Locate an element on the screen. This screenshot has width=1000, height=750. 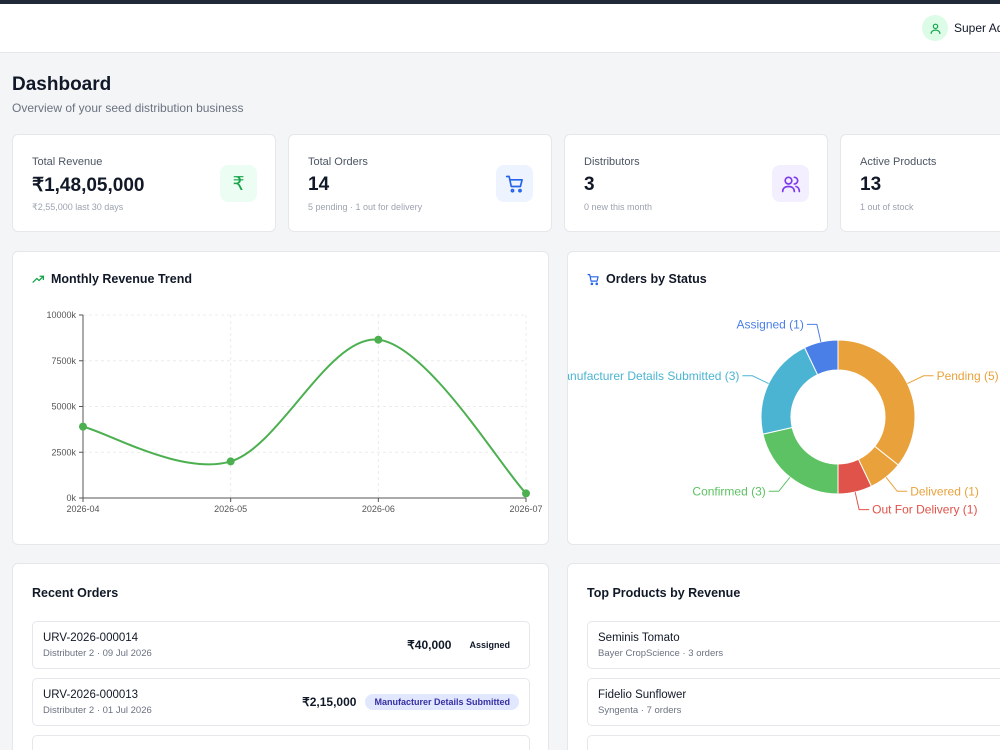
stat-value: 13 is located at coordinates (871, 184).